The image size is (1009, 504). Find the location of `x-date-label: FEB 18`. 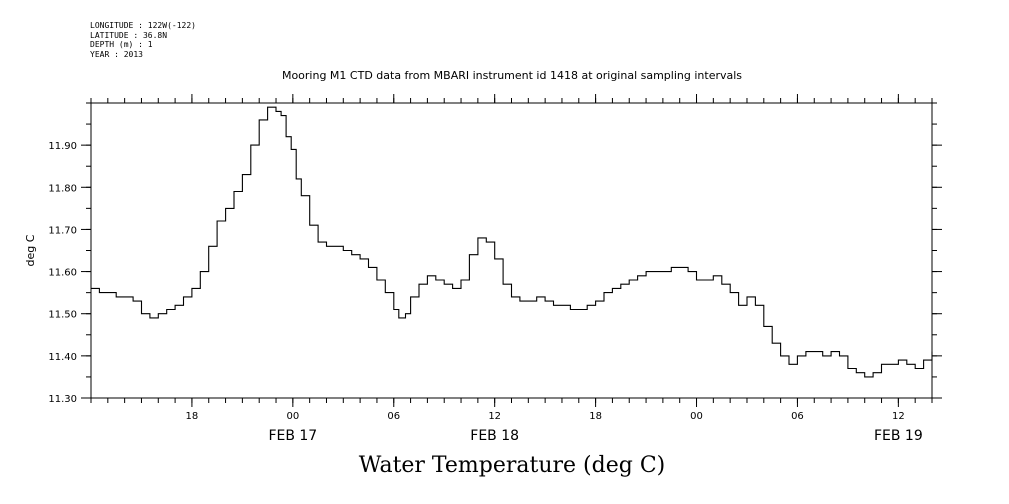

x-date-label: FEB 18 is located at coordinates (494, 436).